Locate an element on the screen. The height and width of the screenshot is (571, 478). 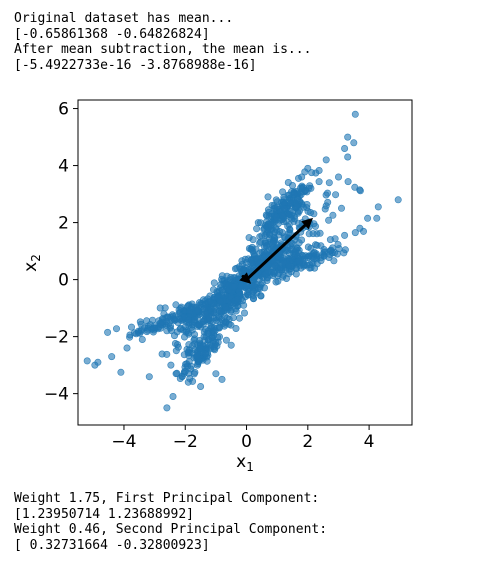
second-principal-component-arrow-head is located at coordinates (245, 278).